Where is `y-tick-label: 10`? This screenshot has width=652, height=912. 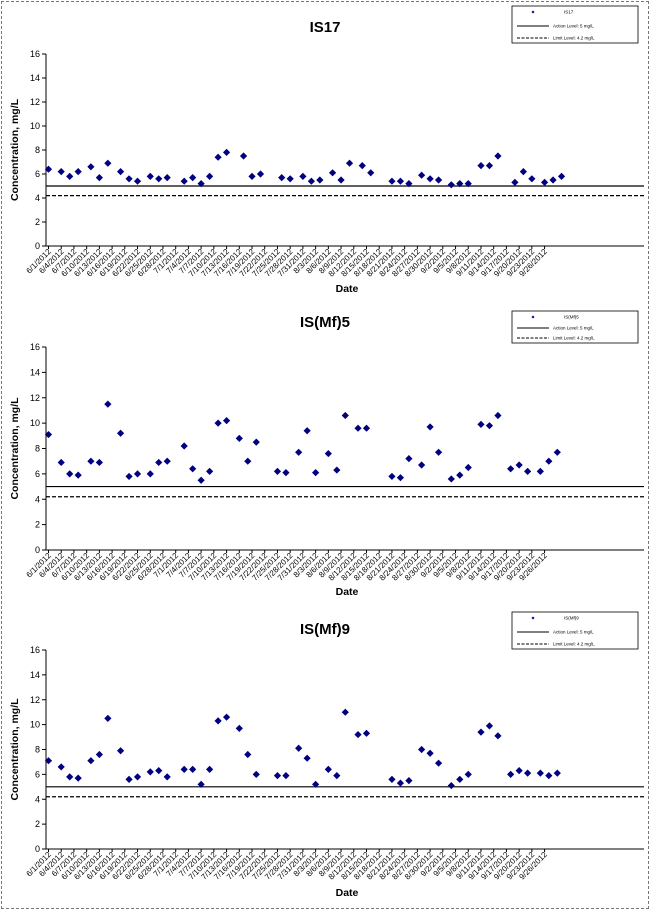 y-tick-label: 10 is located at coordinates (35, 126).